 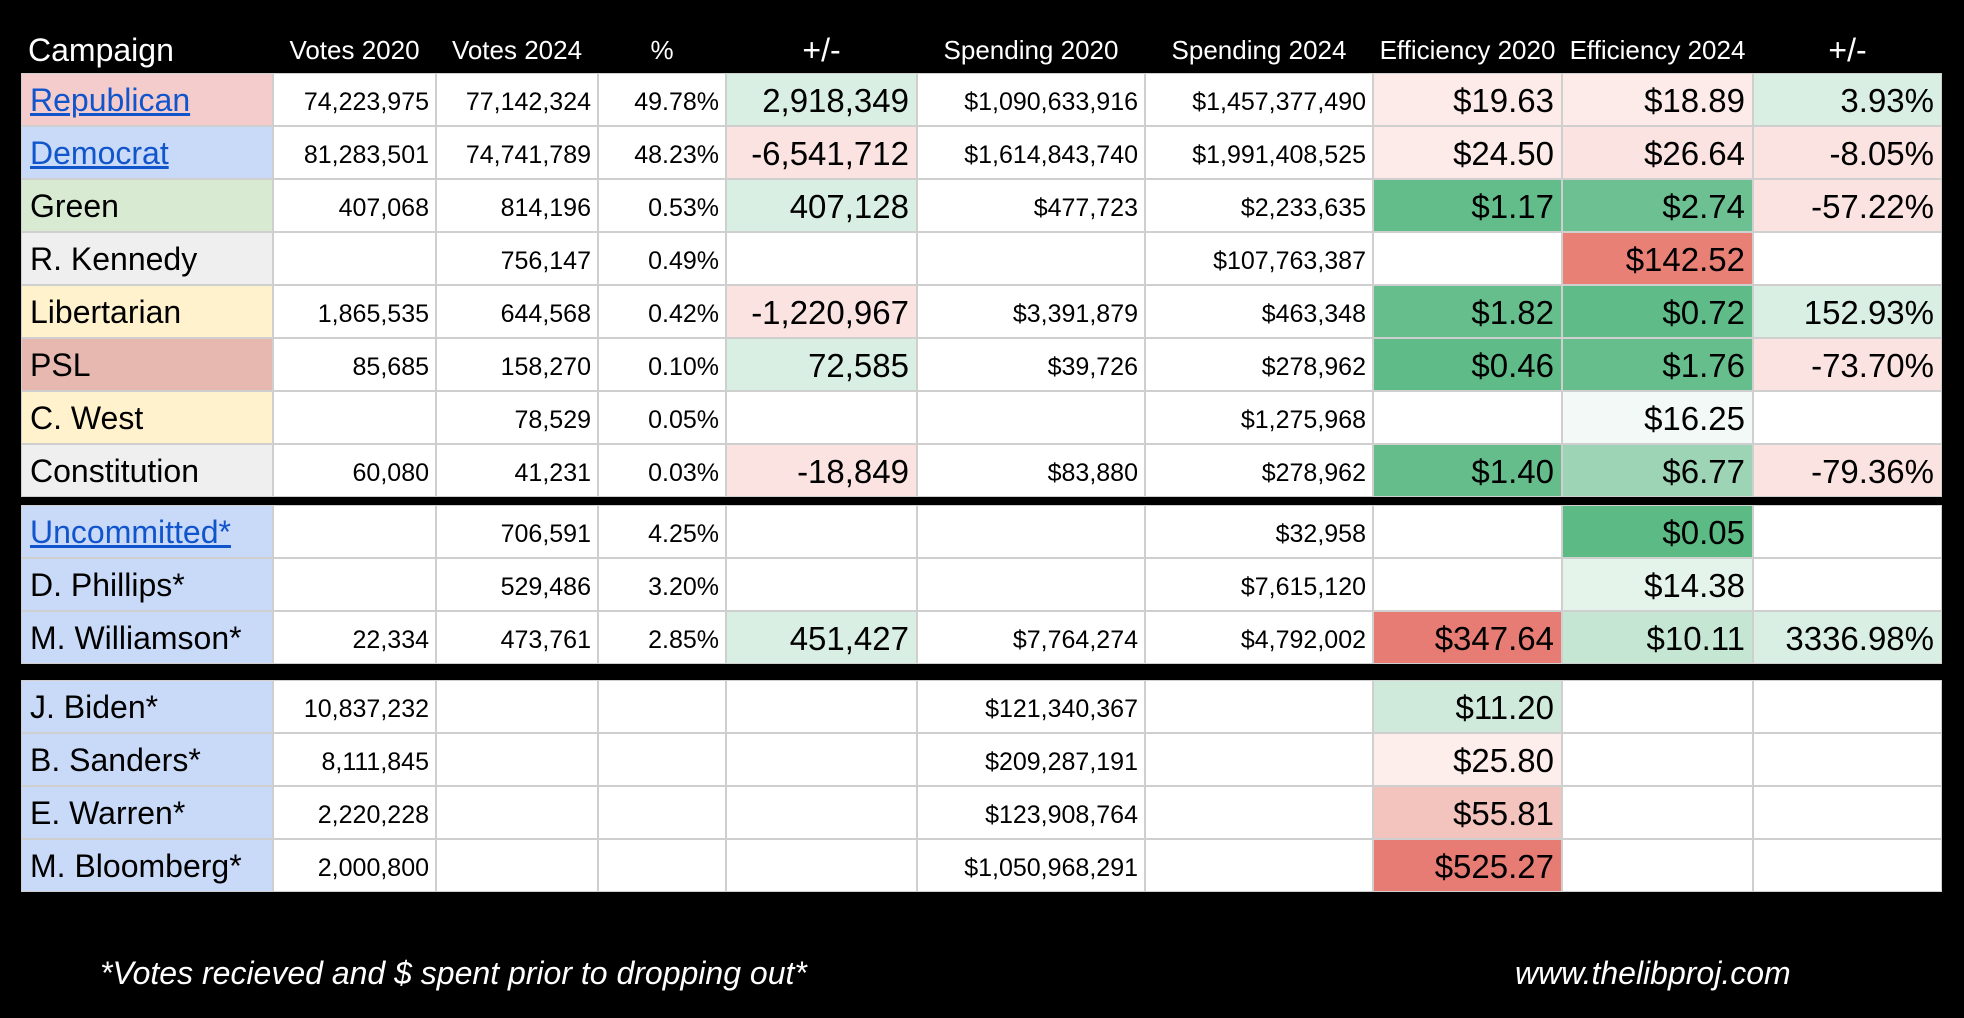 I want to click on e2020-cell: $525.27, so click(x=1467, y=865).